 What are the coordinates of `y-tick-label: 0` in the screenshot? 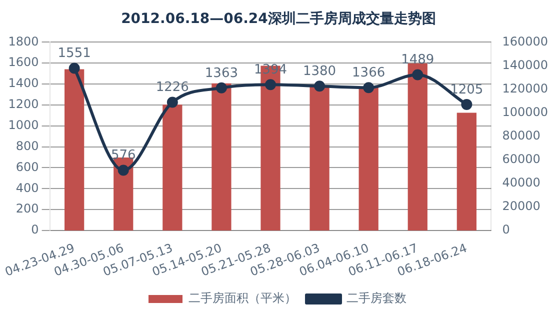 It's located at (35, 229).